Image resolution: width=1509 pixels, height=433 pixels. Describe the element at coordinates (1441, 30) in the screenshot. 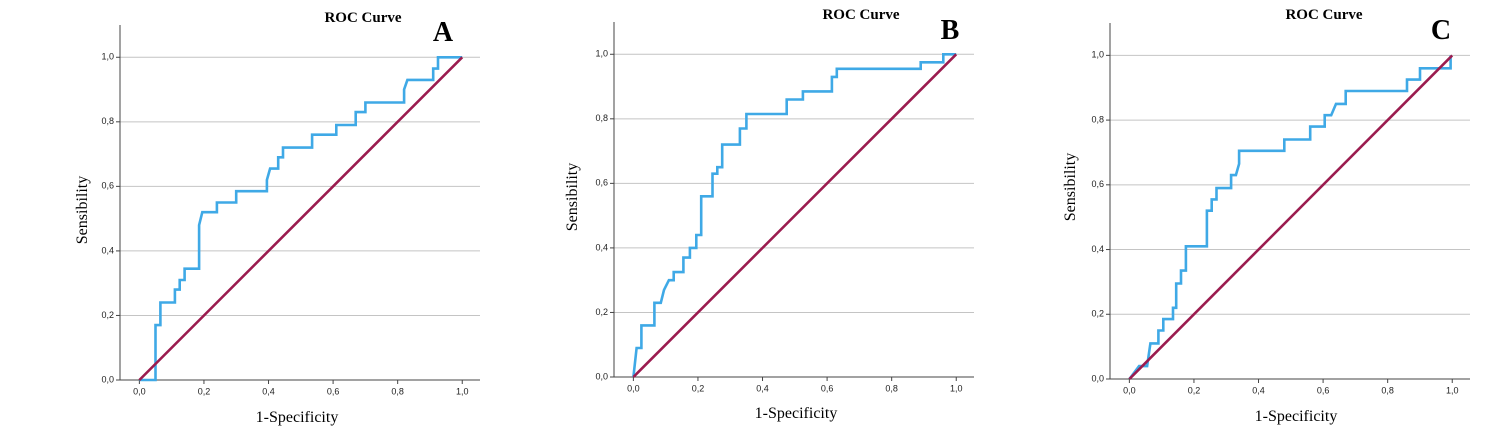

I see `panel-letter: C` at that location.